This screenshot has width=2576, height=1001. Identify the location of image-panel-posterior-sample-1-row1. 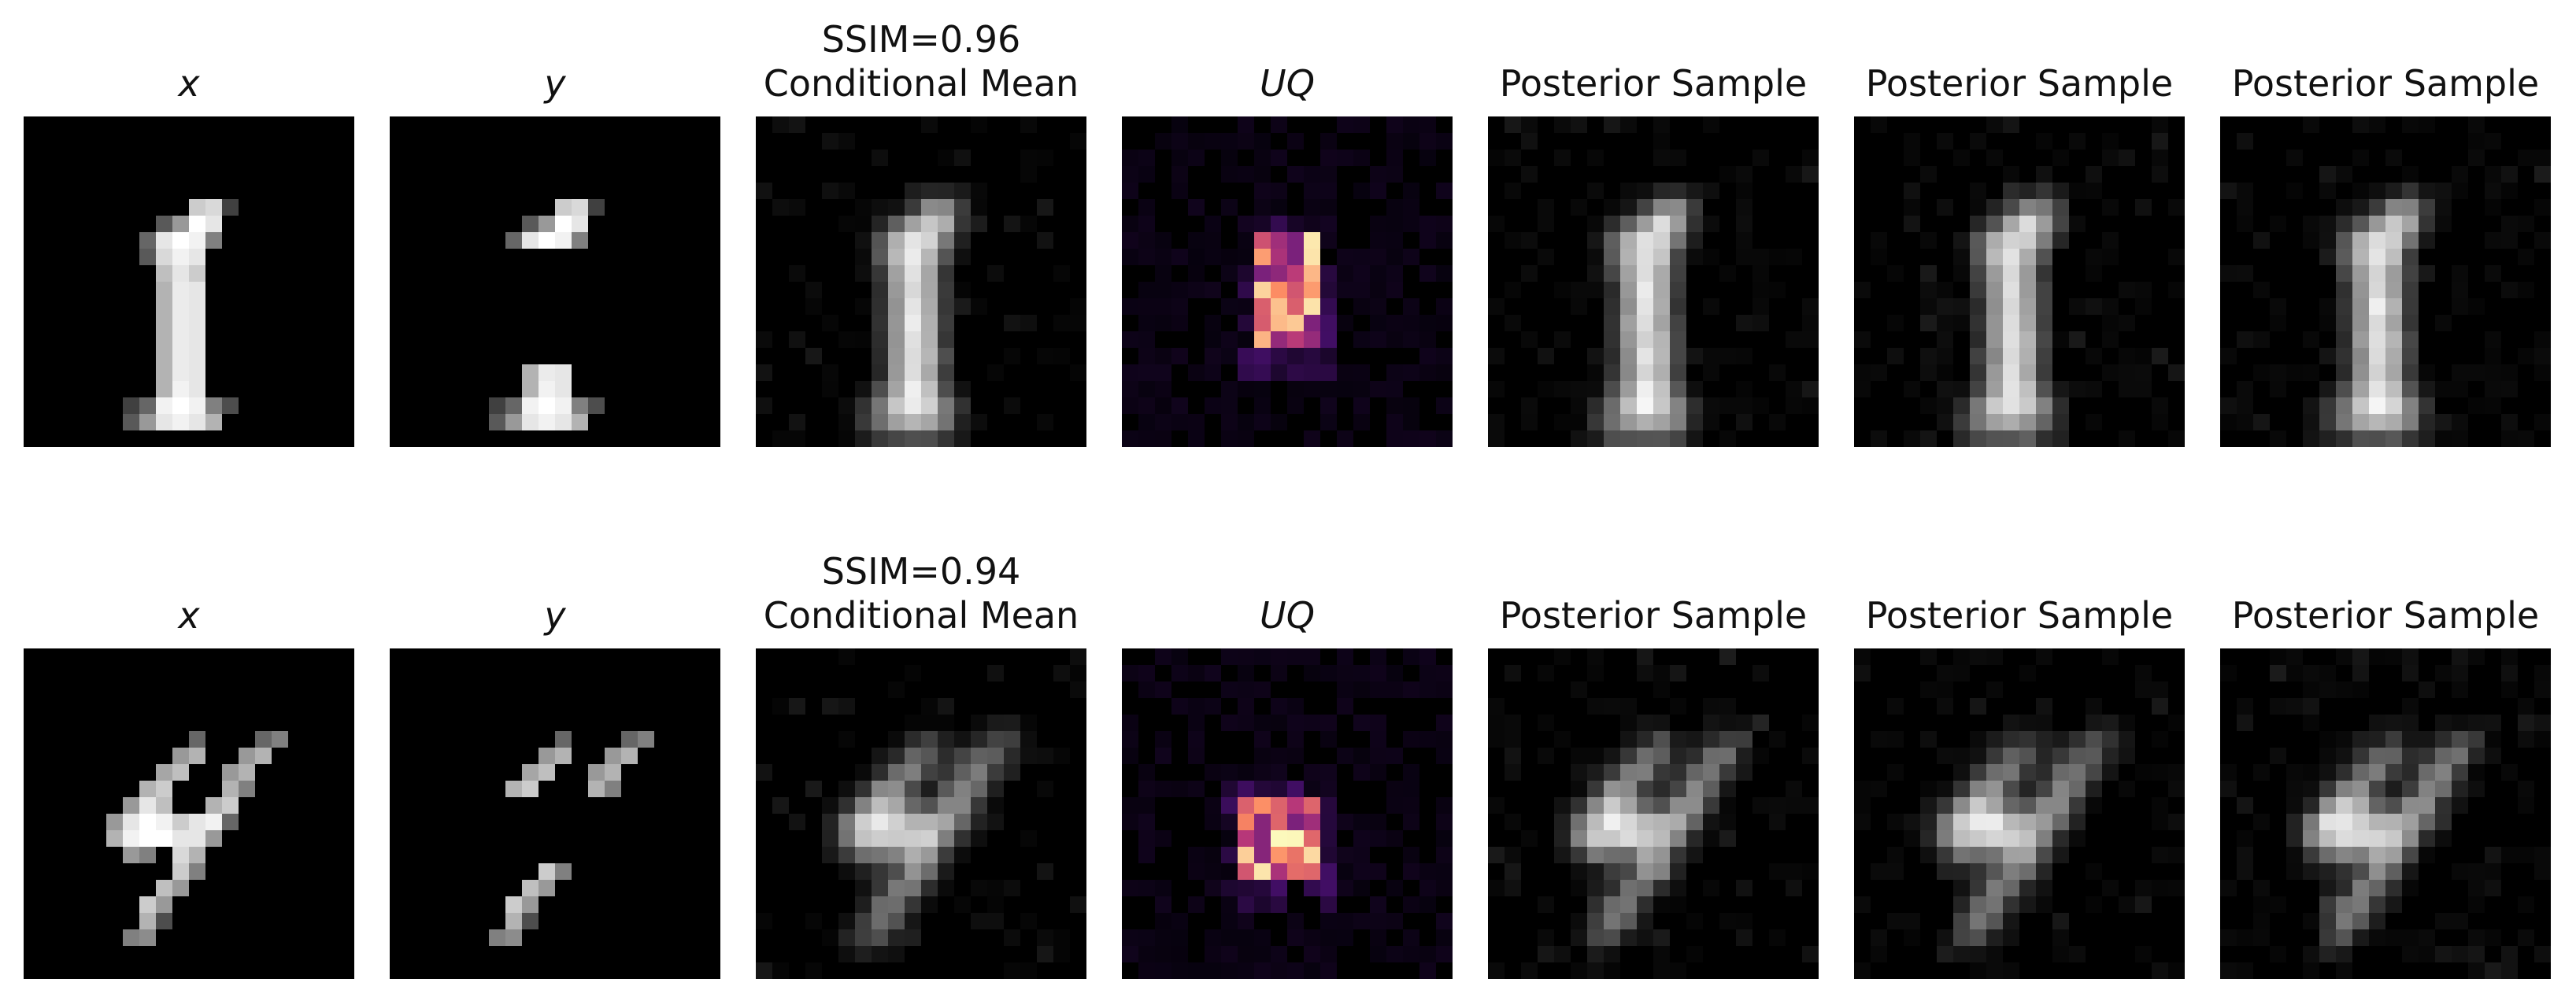
(1653, 281).